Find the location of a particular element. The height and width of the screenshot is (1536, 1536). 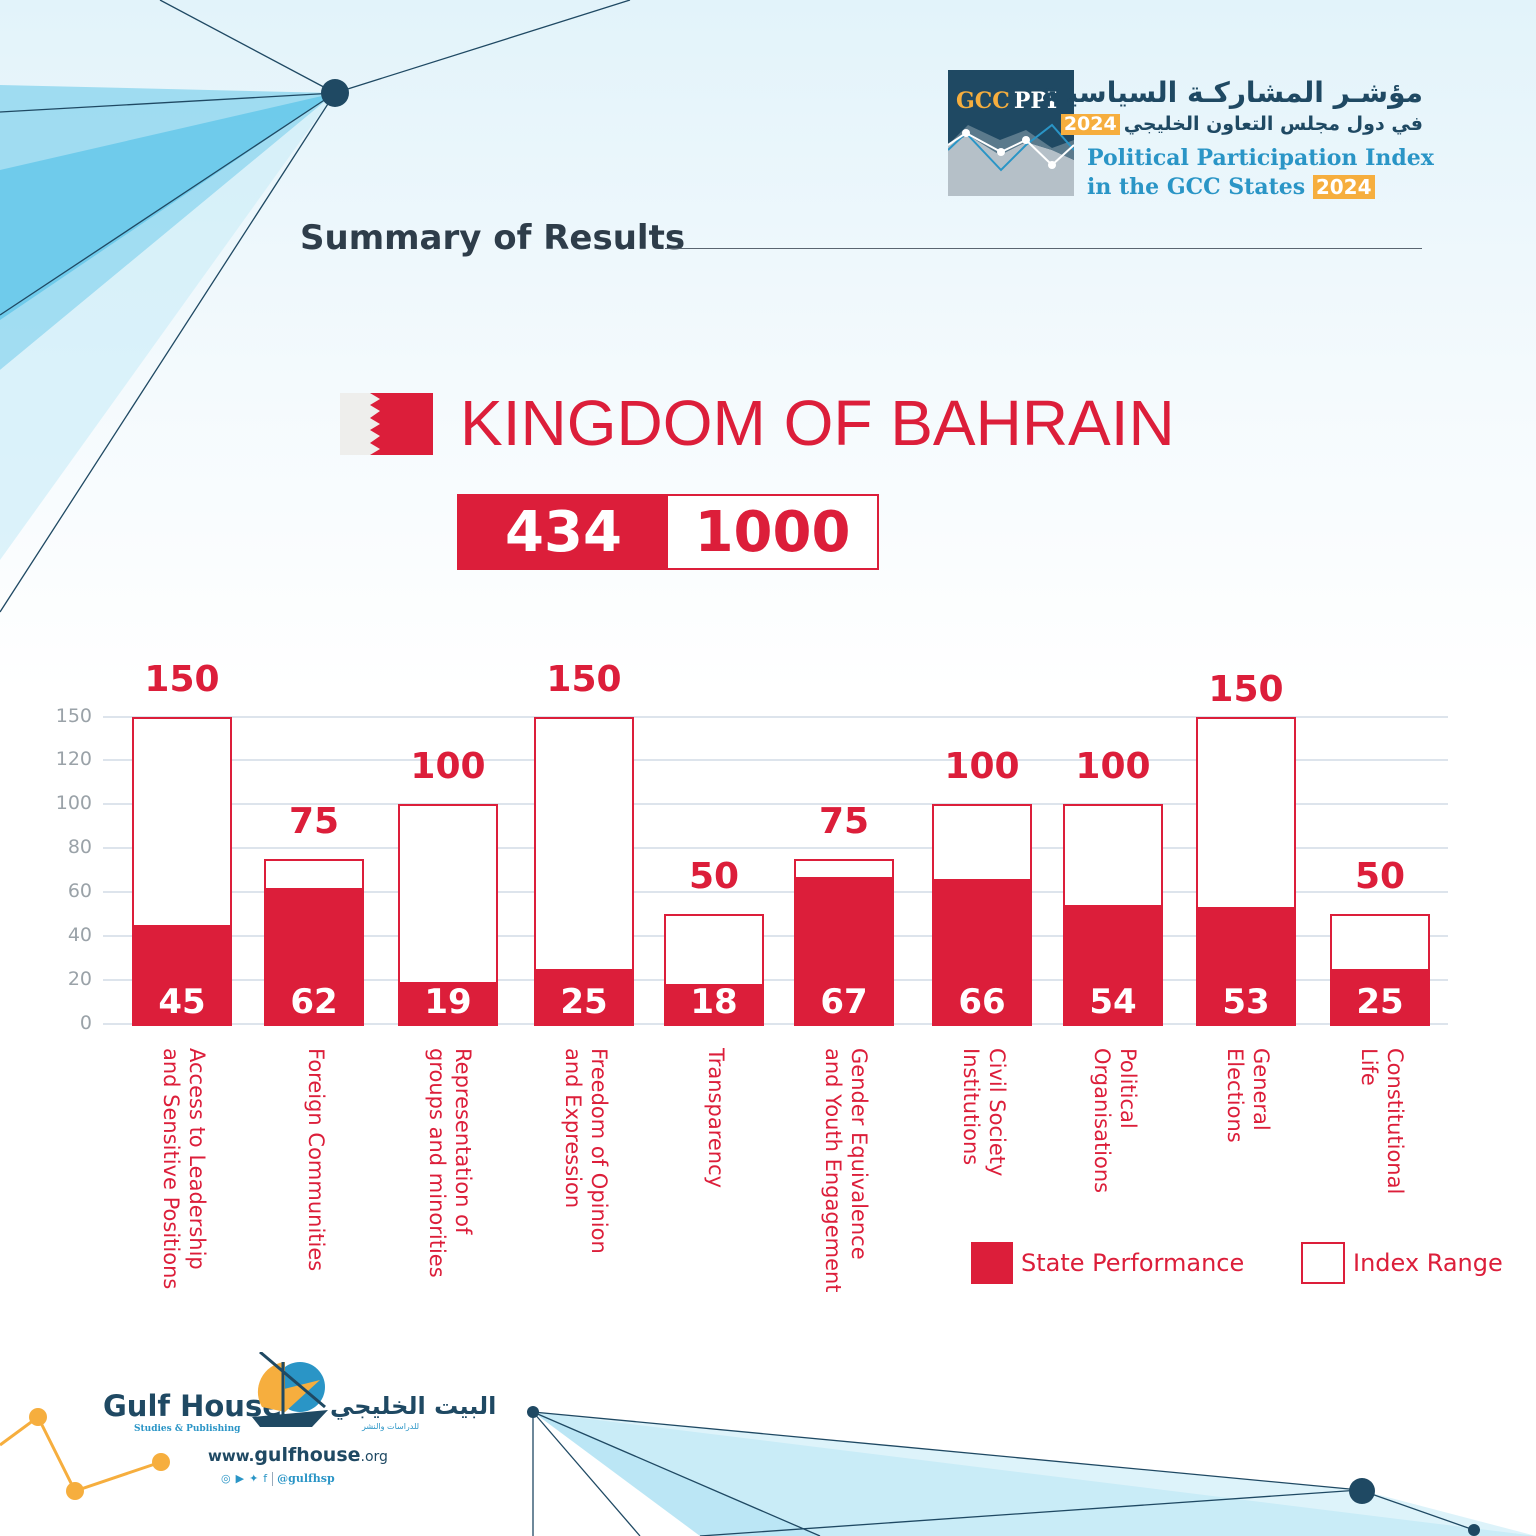

english-title: Political Participation Index is located at coordinates (1260, 158).